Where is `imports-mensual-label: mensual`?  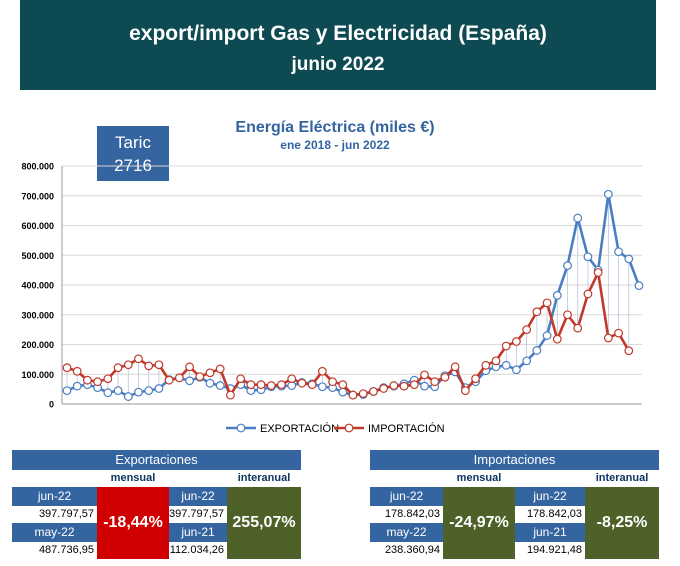
imports-mensual-label: mensual is located at coordinates (479, 478).